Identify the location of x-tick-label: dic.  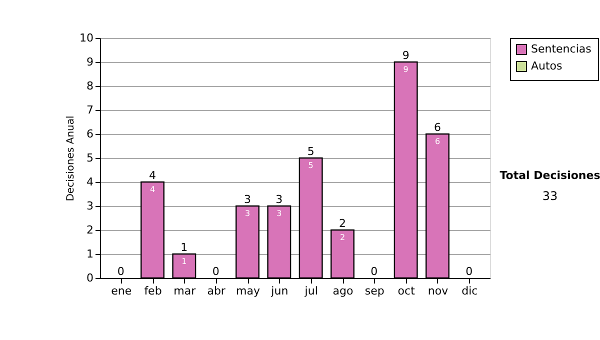
(470, 291).